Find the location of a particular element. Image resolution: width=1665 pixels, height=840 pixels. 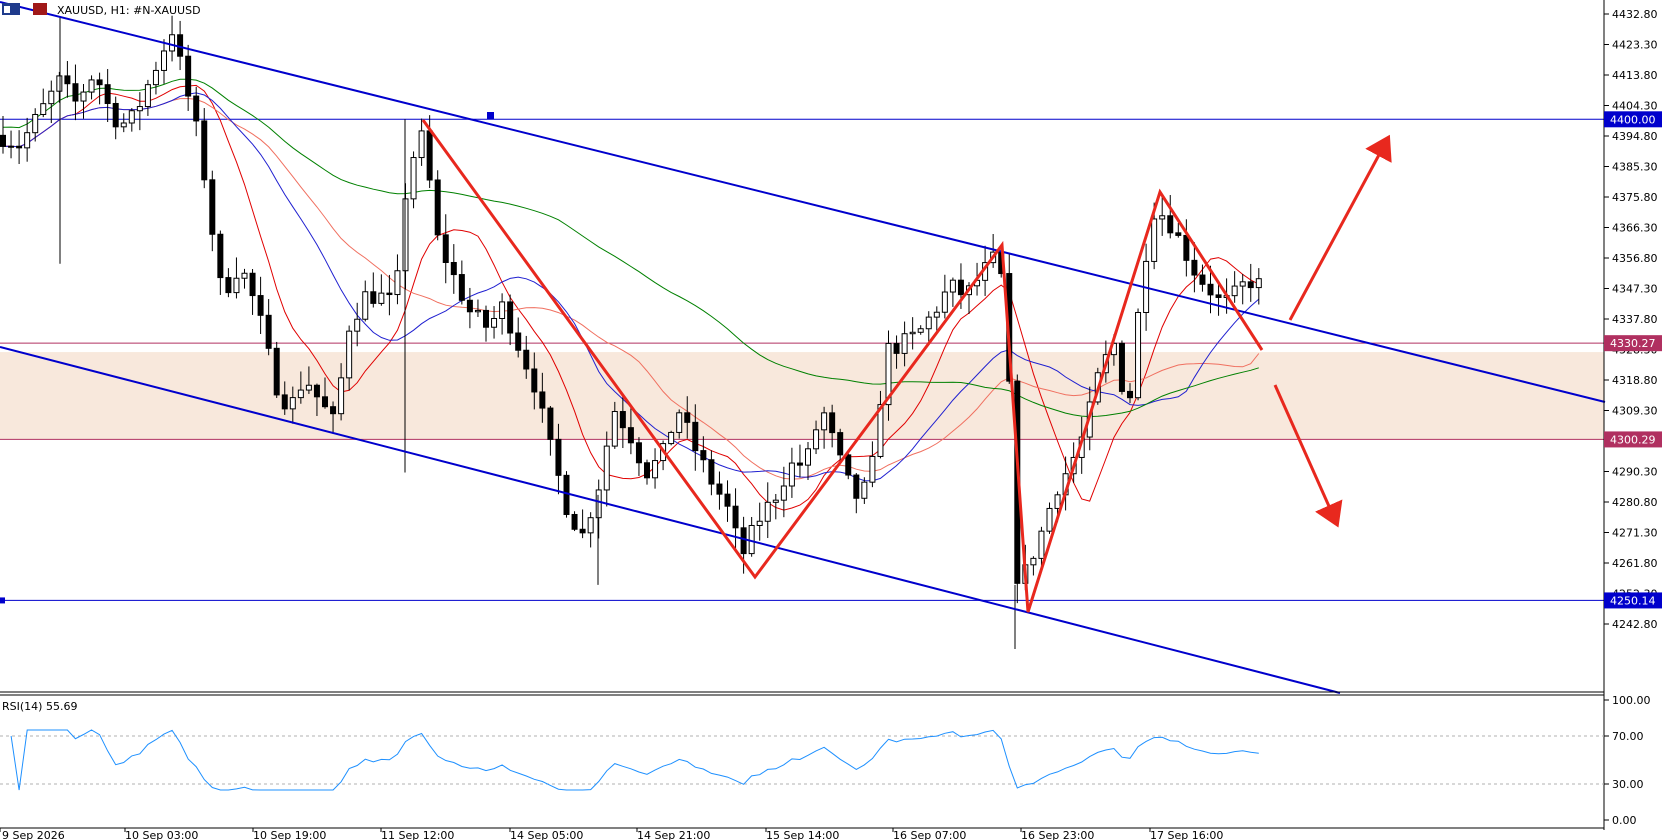

bullish-arrow is located at coordinates (1340, 227).